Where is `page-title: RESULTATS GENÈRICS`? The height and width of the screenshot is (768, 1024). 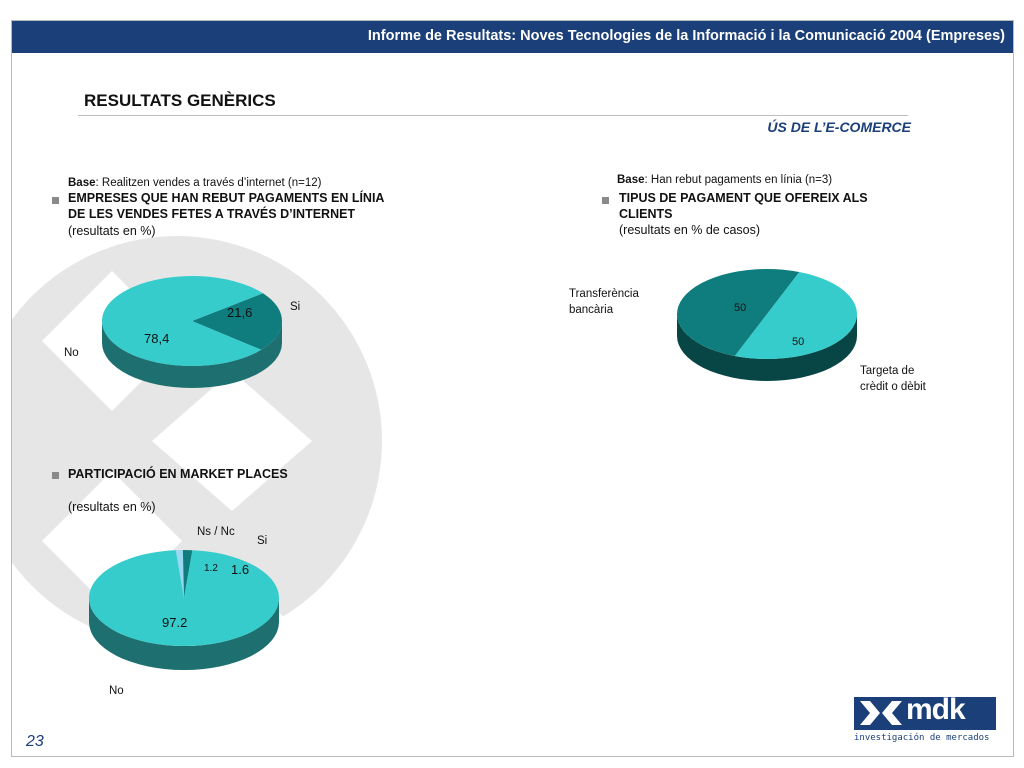
page-title: RESULTATS GENÈRICS is located at coordinates (180, 100).